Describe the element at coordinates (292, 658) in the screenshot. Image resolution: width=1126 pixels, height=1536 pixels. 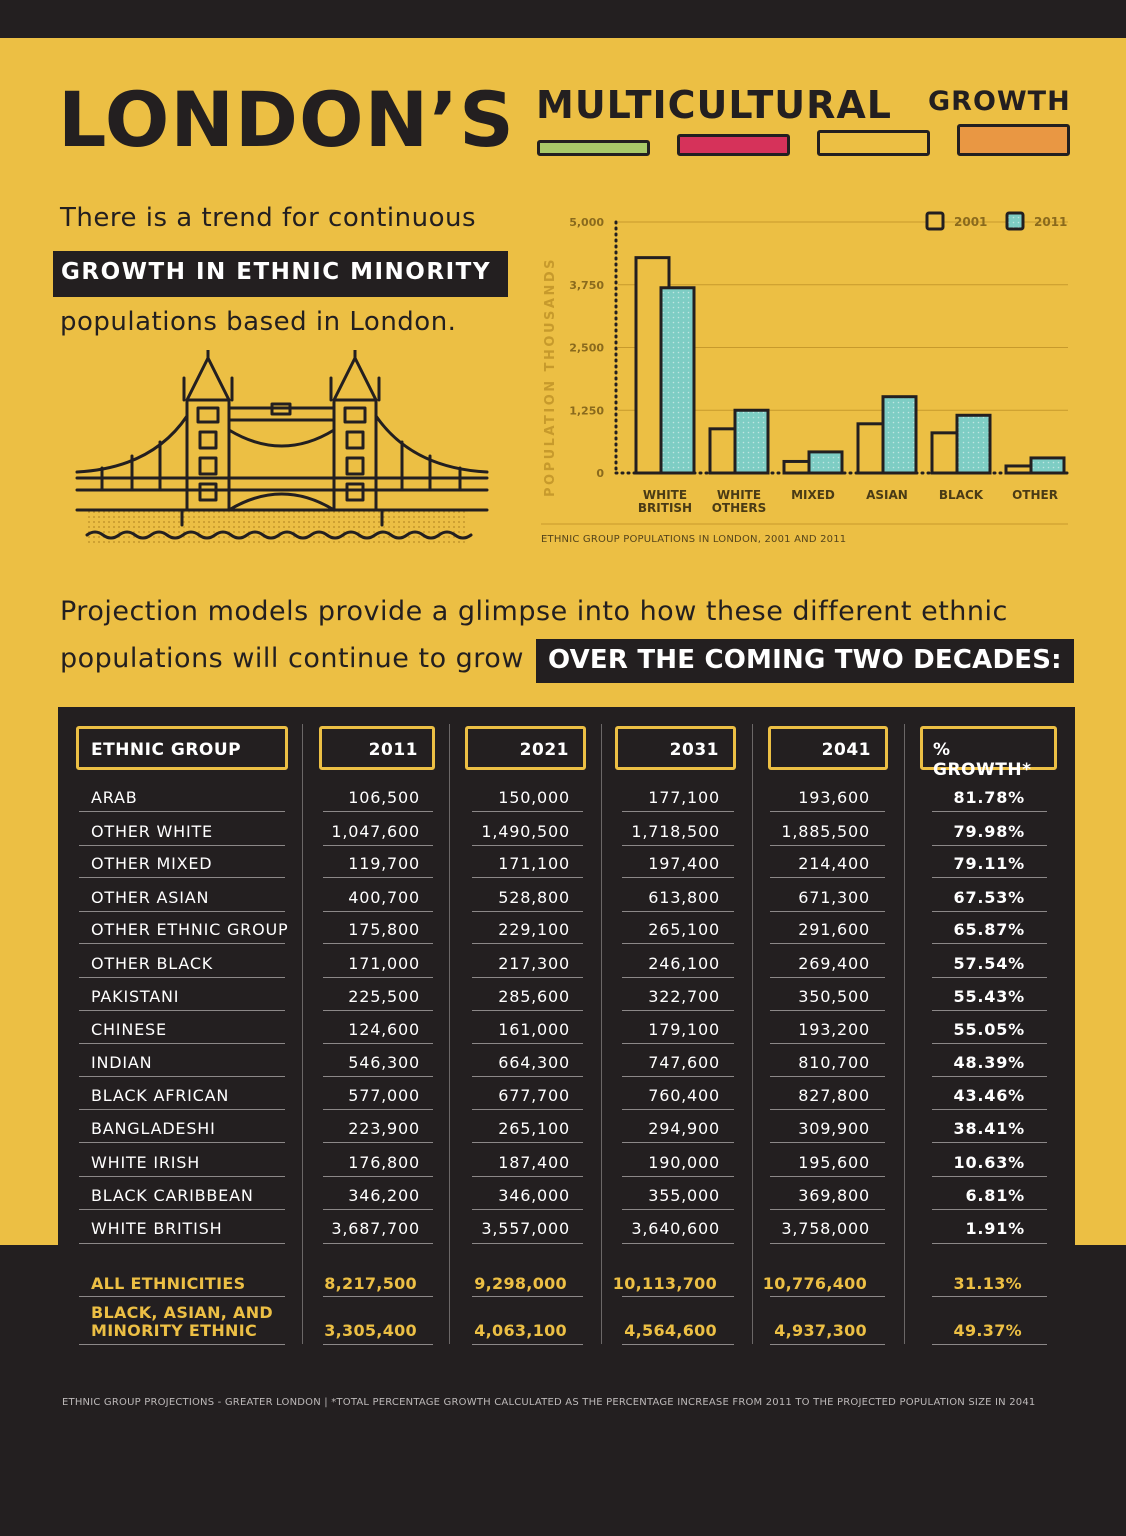
I see `projection-line-2: populations will continue to grow` at that location.